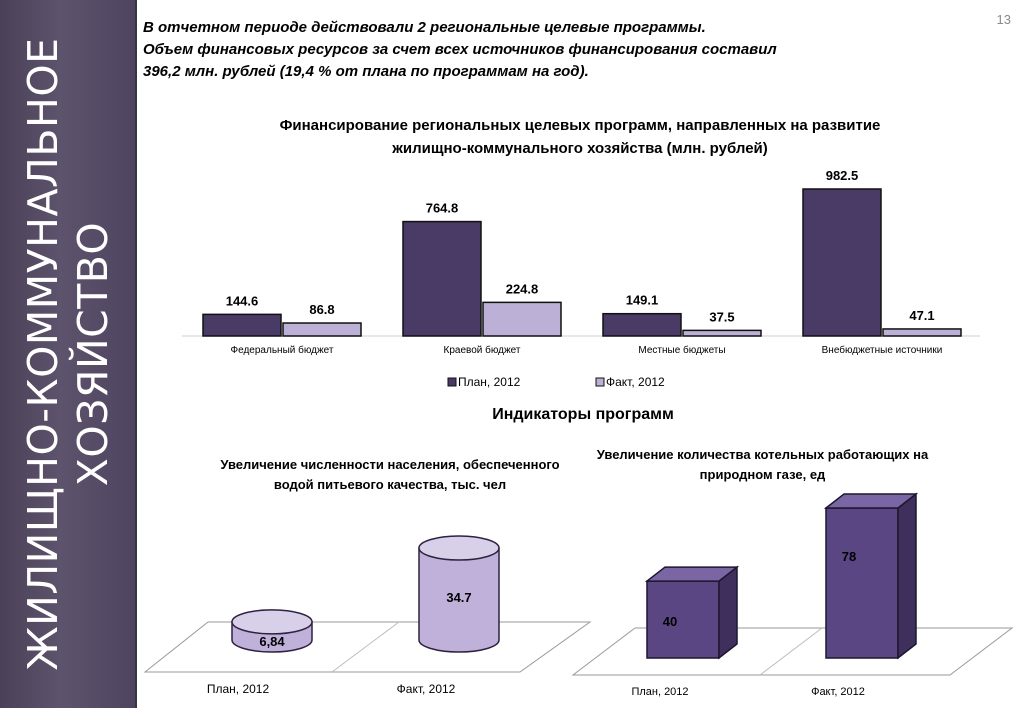  What do you see at coordinates (1003, 19) in the screenshot?
I see `slide-number: 13` at bounding box center [1003, 19].